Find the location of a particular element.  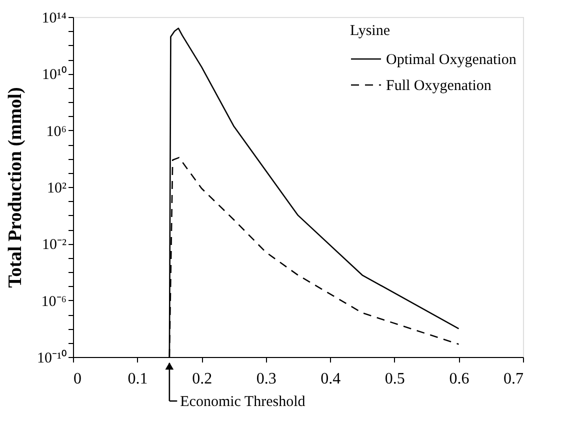

x-tick-label: 0.7 is located at coordinates (514, 379).